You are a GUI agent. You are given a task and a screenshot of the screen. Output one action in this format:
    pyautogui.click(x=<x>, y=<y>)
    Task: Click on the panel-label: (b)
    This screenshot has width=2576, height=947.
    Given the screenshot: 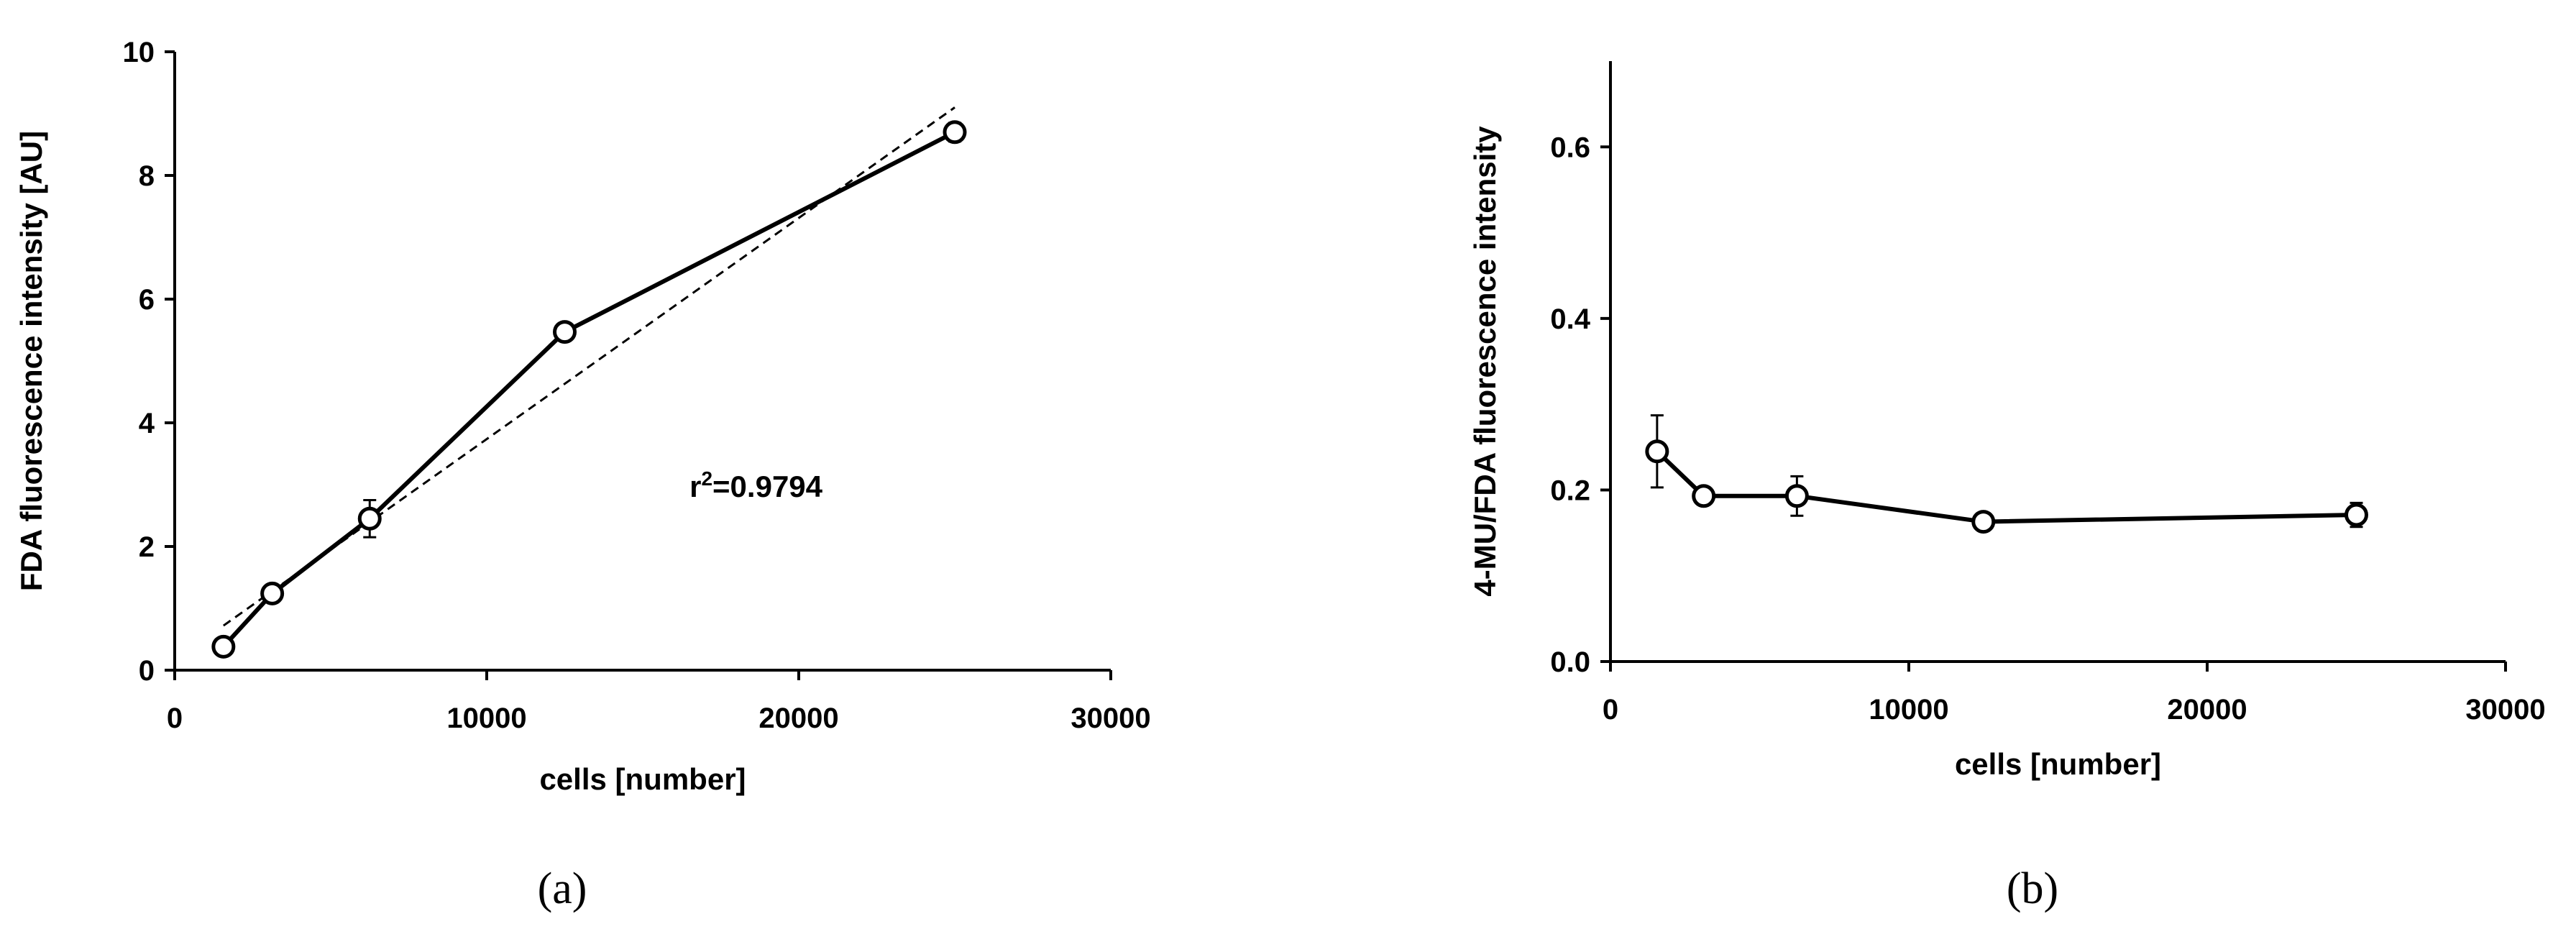 What is the action you would take?
    pyautogui.click(x=2032, y=889)
    